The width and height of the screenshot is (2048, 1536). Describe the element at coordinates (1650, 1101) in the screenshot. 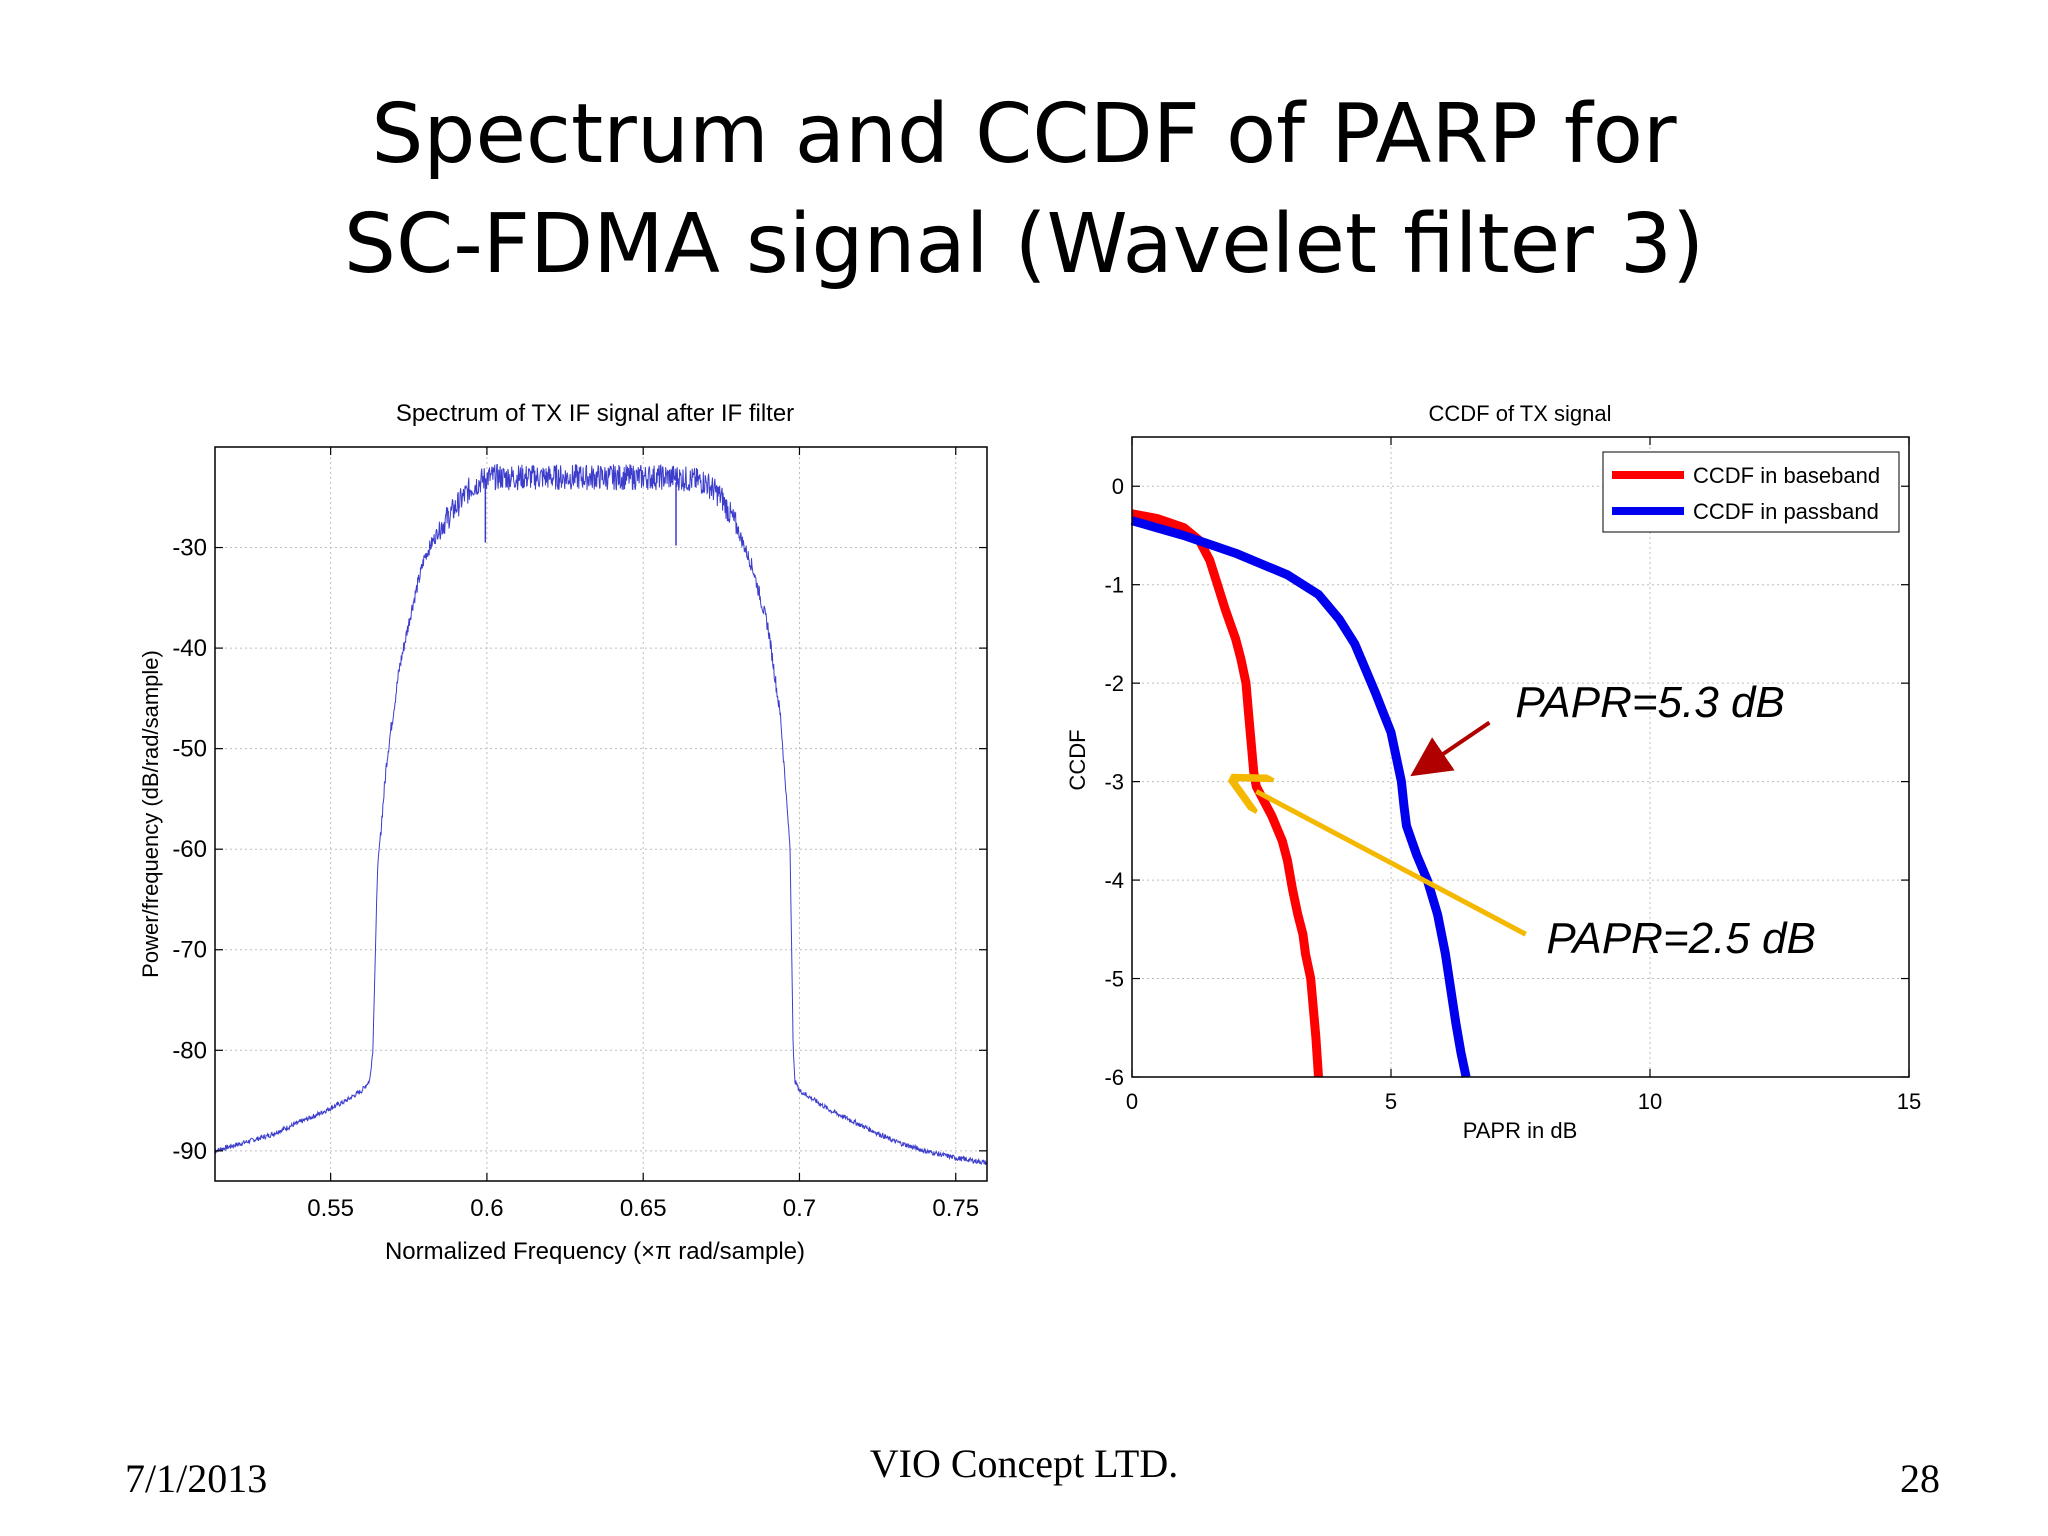

I see `x-tick-label: 10` at that location.